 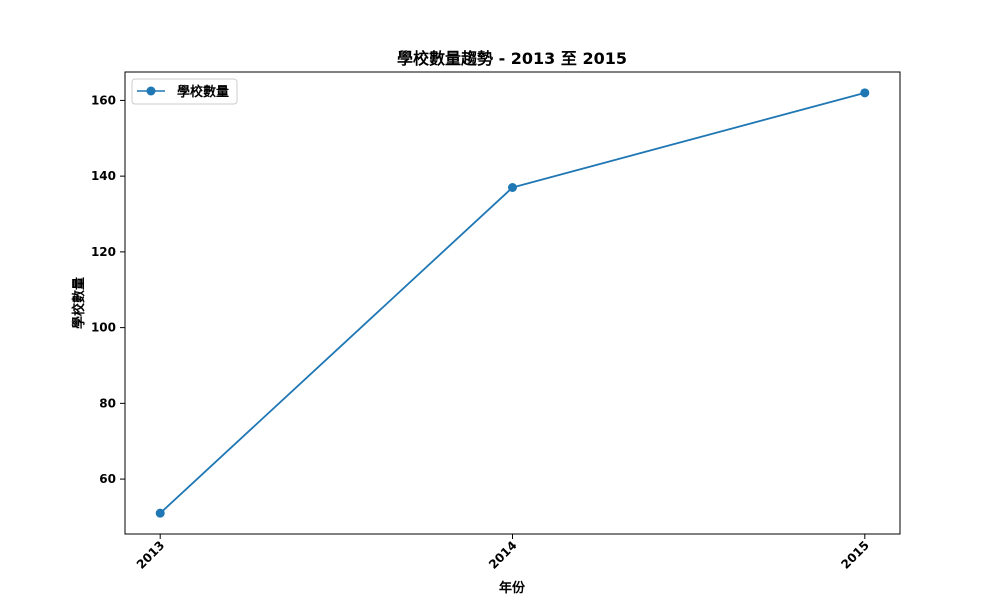 I want to click on y-tick-label: 100, so click(x=103, y=328).